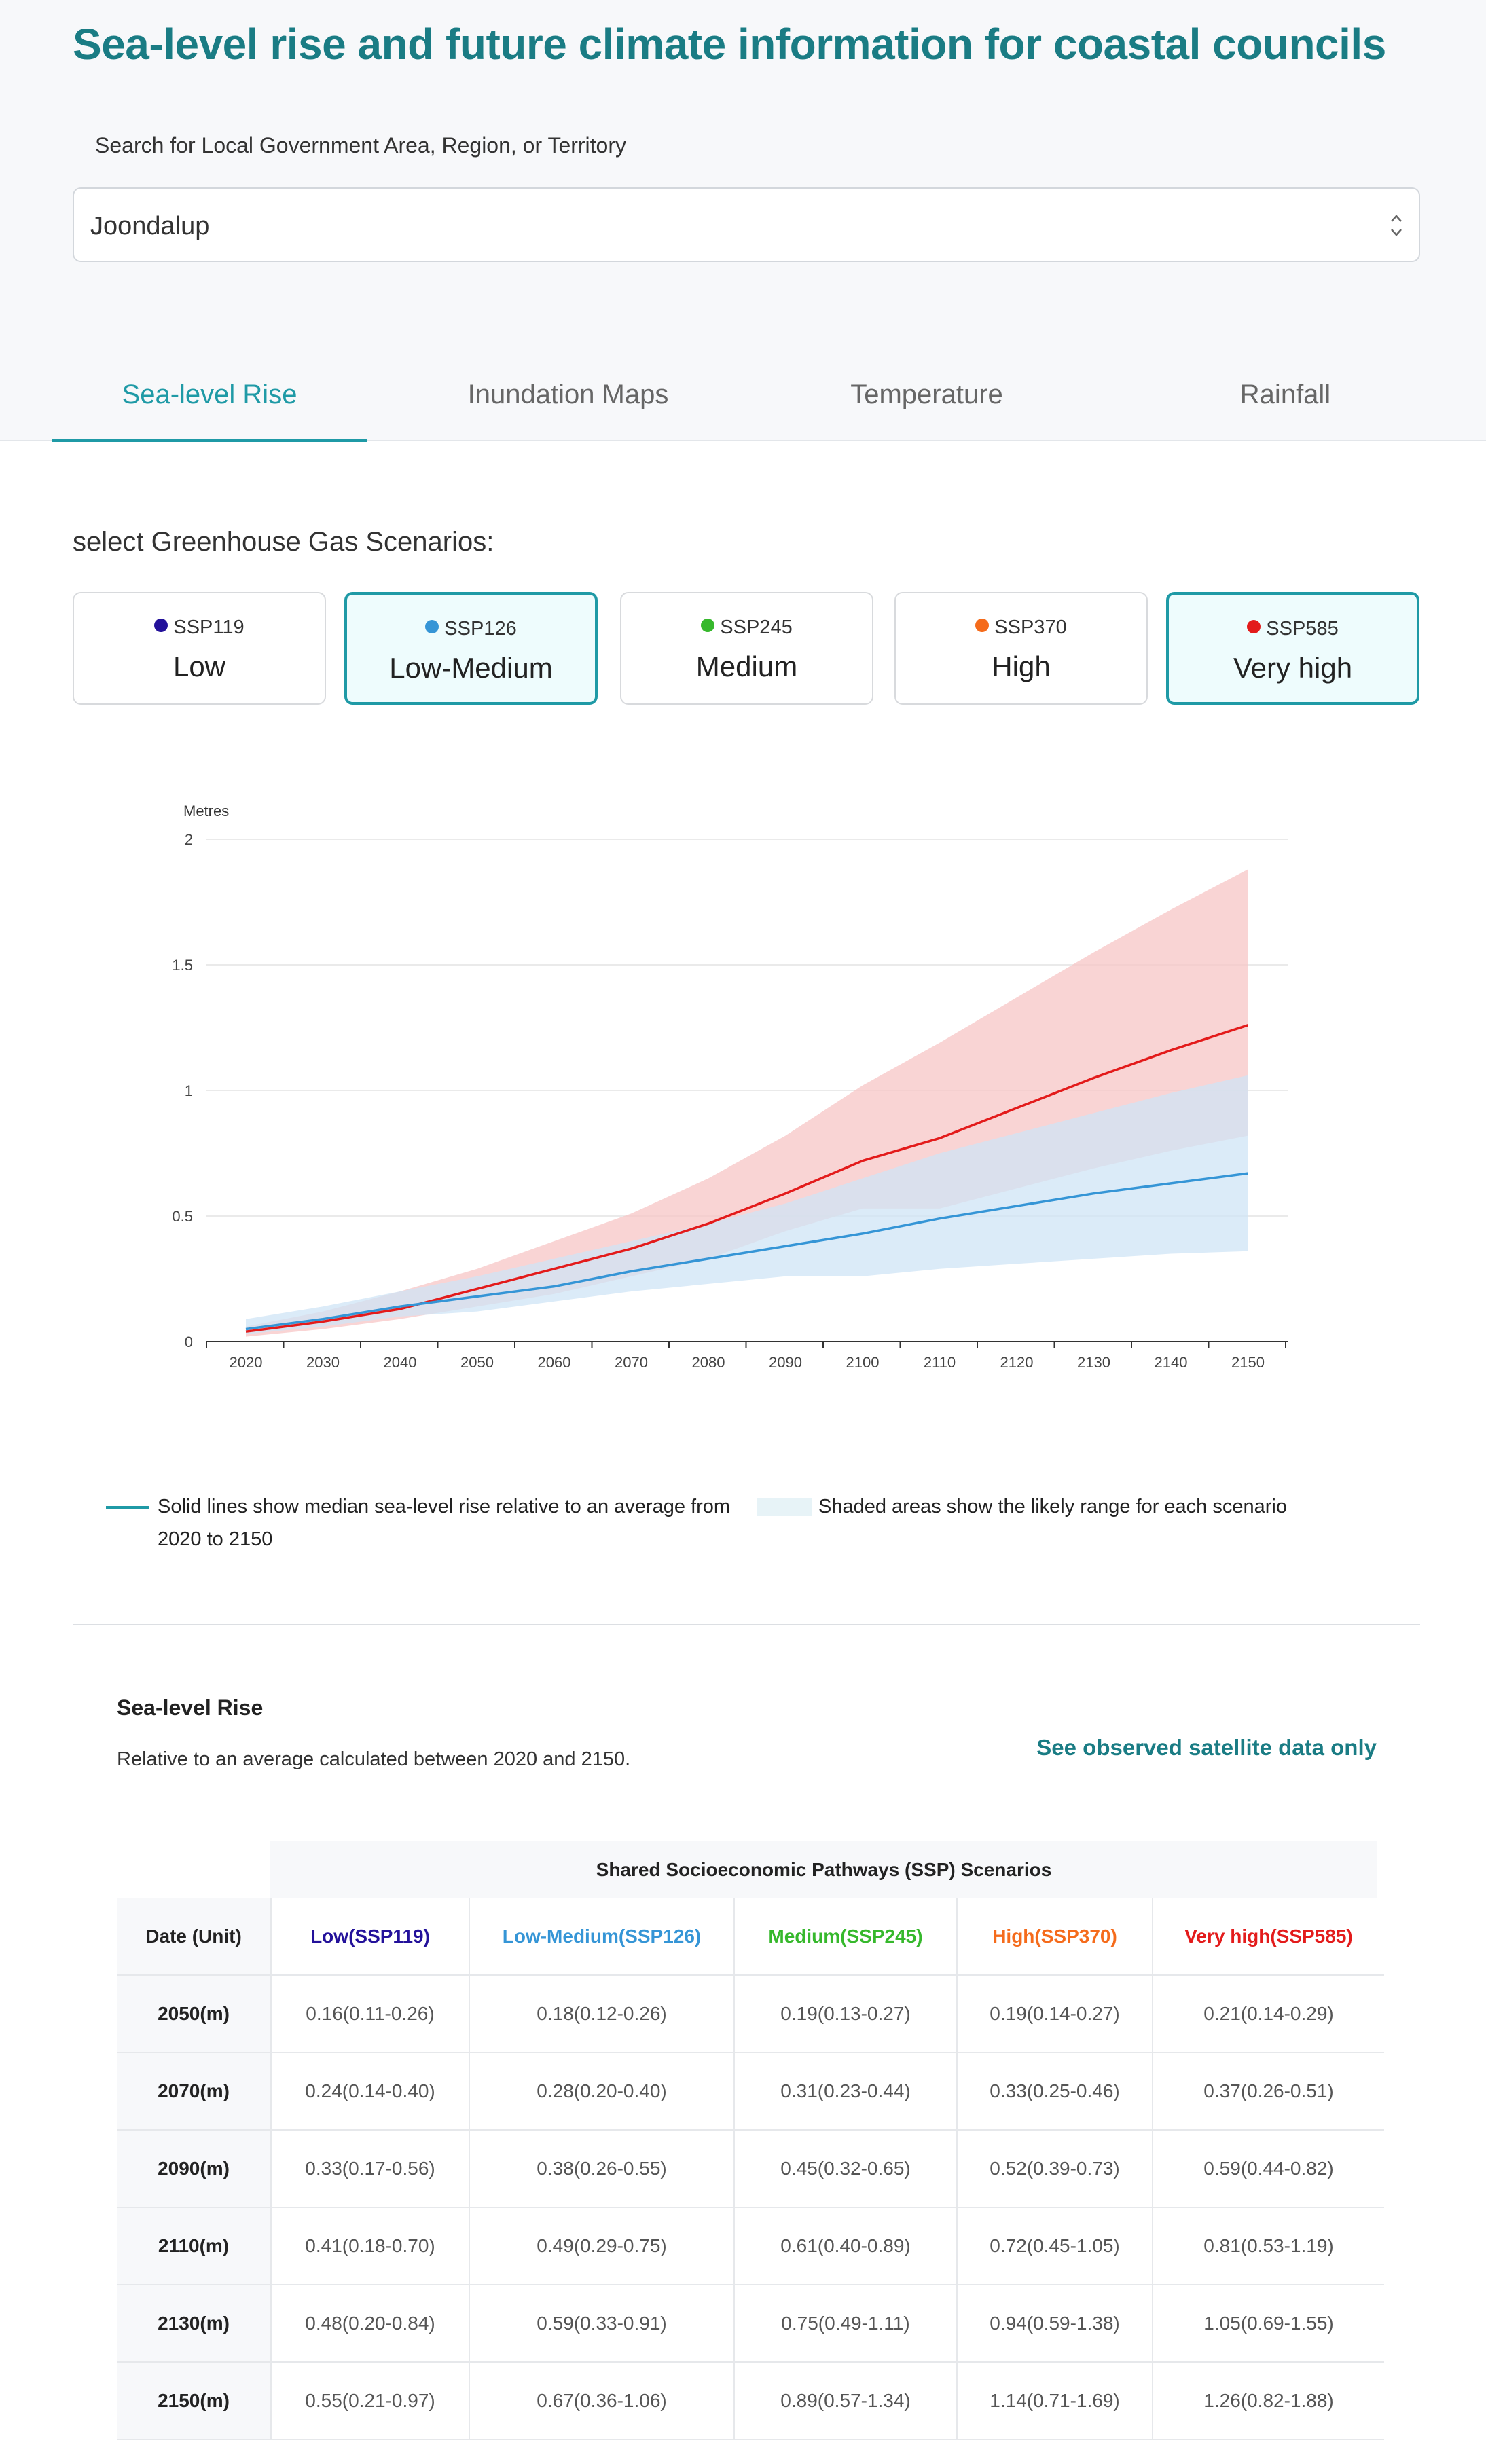 Image resolution: width=1486 pixels, height=2464 pixels. Describe the element at coordinates (369, 2169) in the screenshot. I see `cell-value: 0.33(0.17-0.56)` at that location.